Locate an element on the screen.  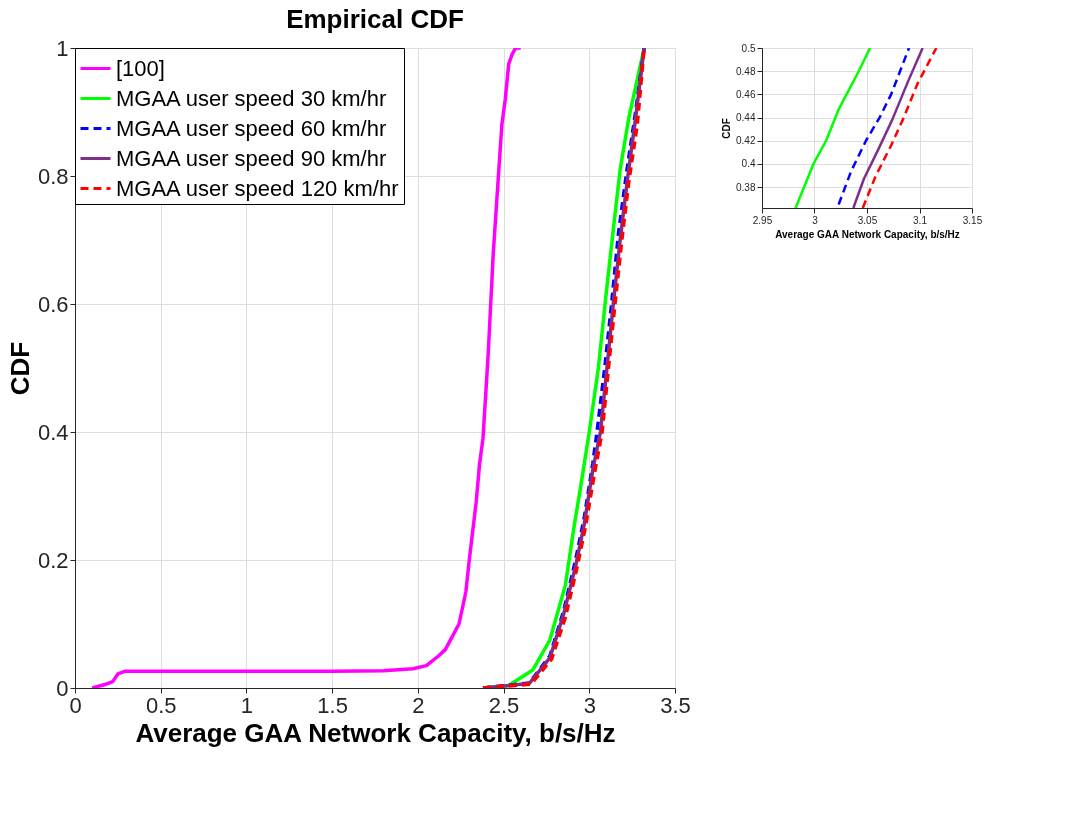
x-tick-label: 2.95 is located at coordinates (762, 220).